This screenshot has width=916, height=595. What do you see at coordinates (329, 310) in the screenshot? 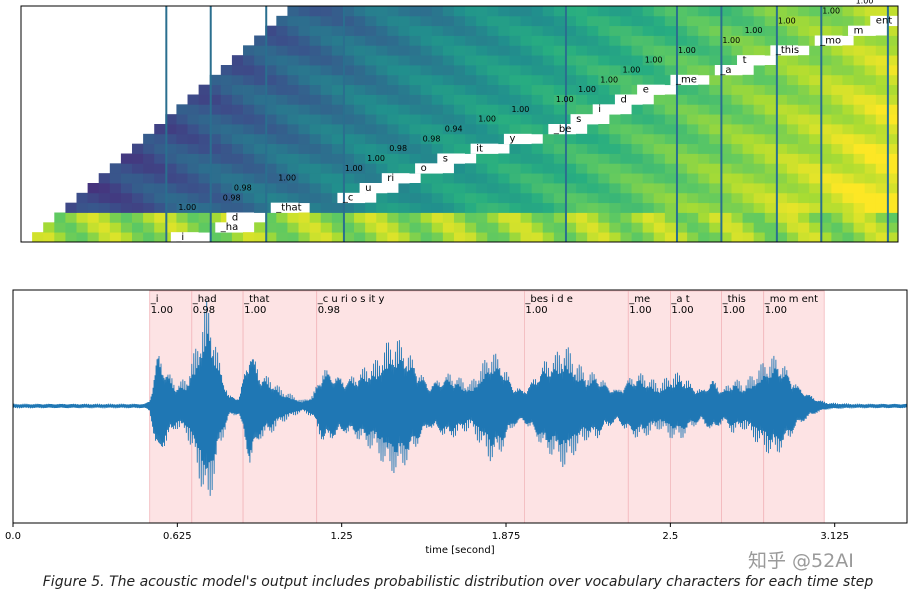
I see `waveform-segment-prob: 0.98` at bounding box center [329, 310].